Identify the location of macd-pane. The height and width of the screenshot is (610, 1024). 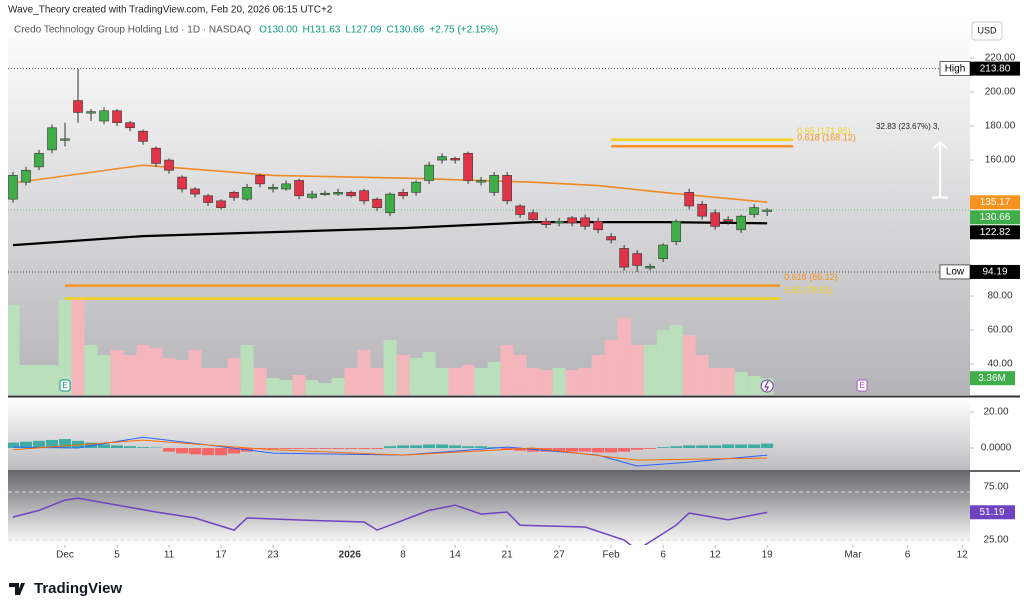
(489, 434).